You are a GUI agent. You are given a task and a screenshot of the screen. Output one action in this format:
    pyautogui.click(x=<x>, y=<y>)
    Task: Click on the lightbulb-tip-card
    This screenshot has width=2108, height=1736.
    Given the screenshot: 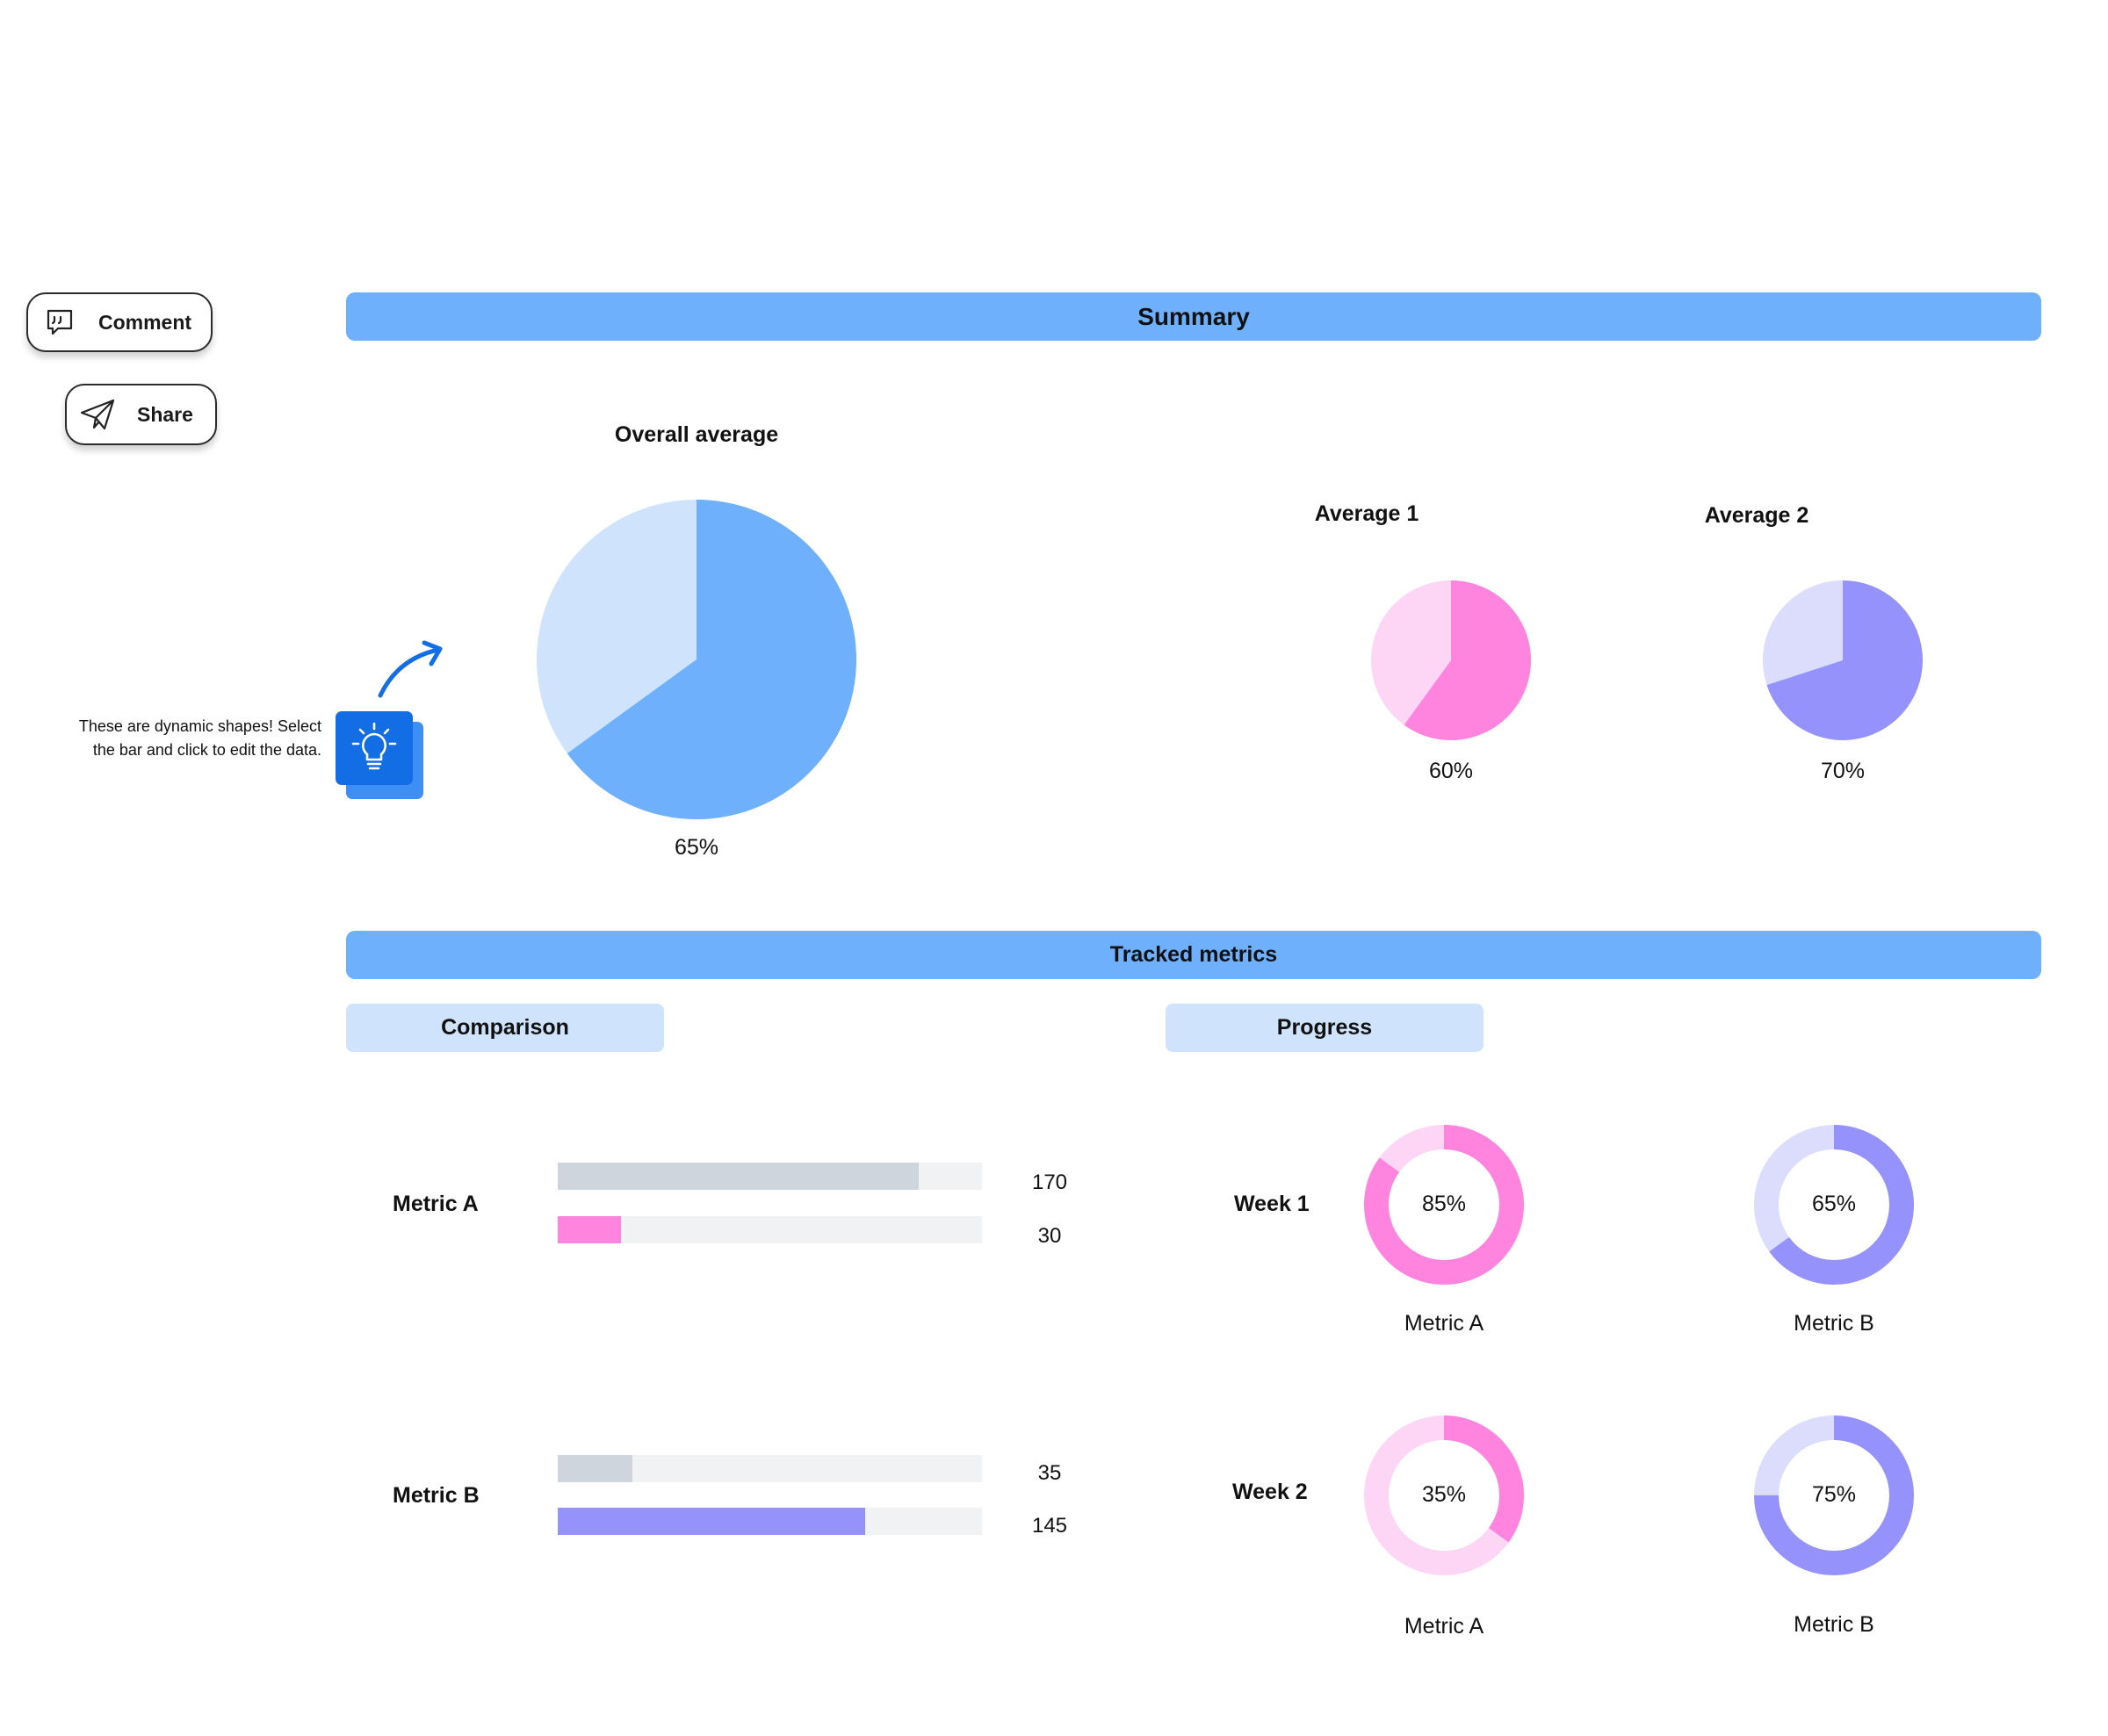 What is the action you would take?
    pyautogui.click(x=379, y=755)
    